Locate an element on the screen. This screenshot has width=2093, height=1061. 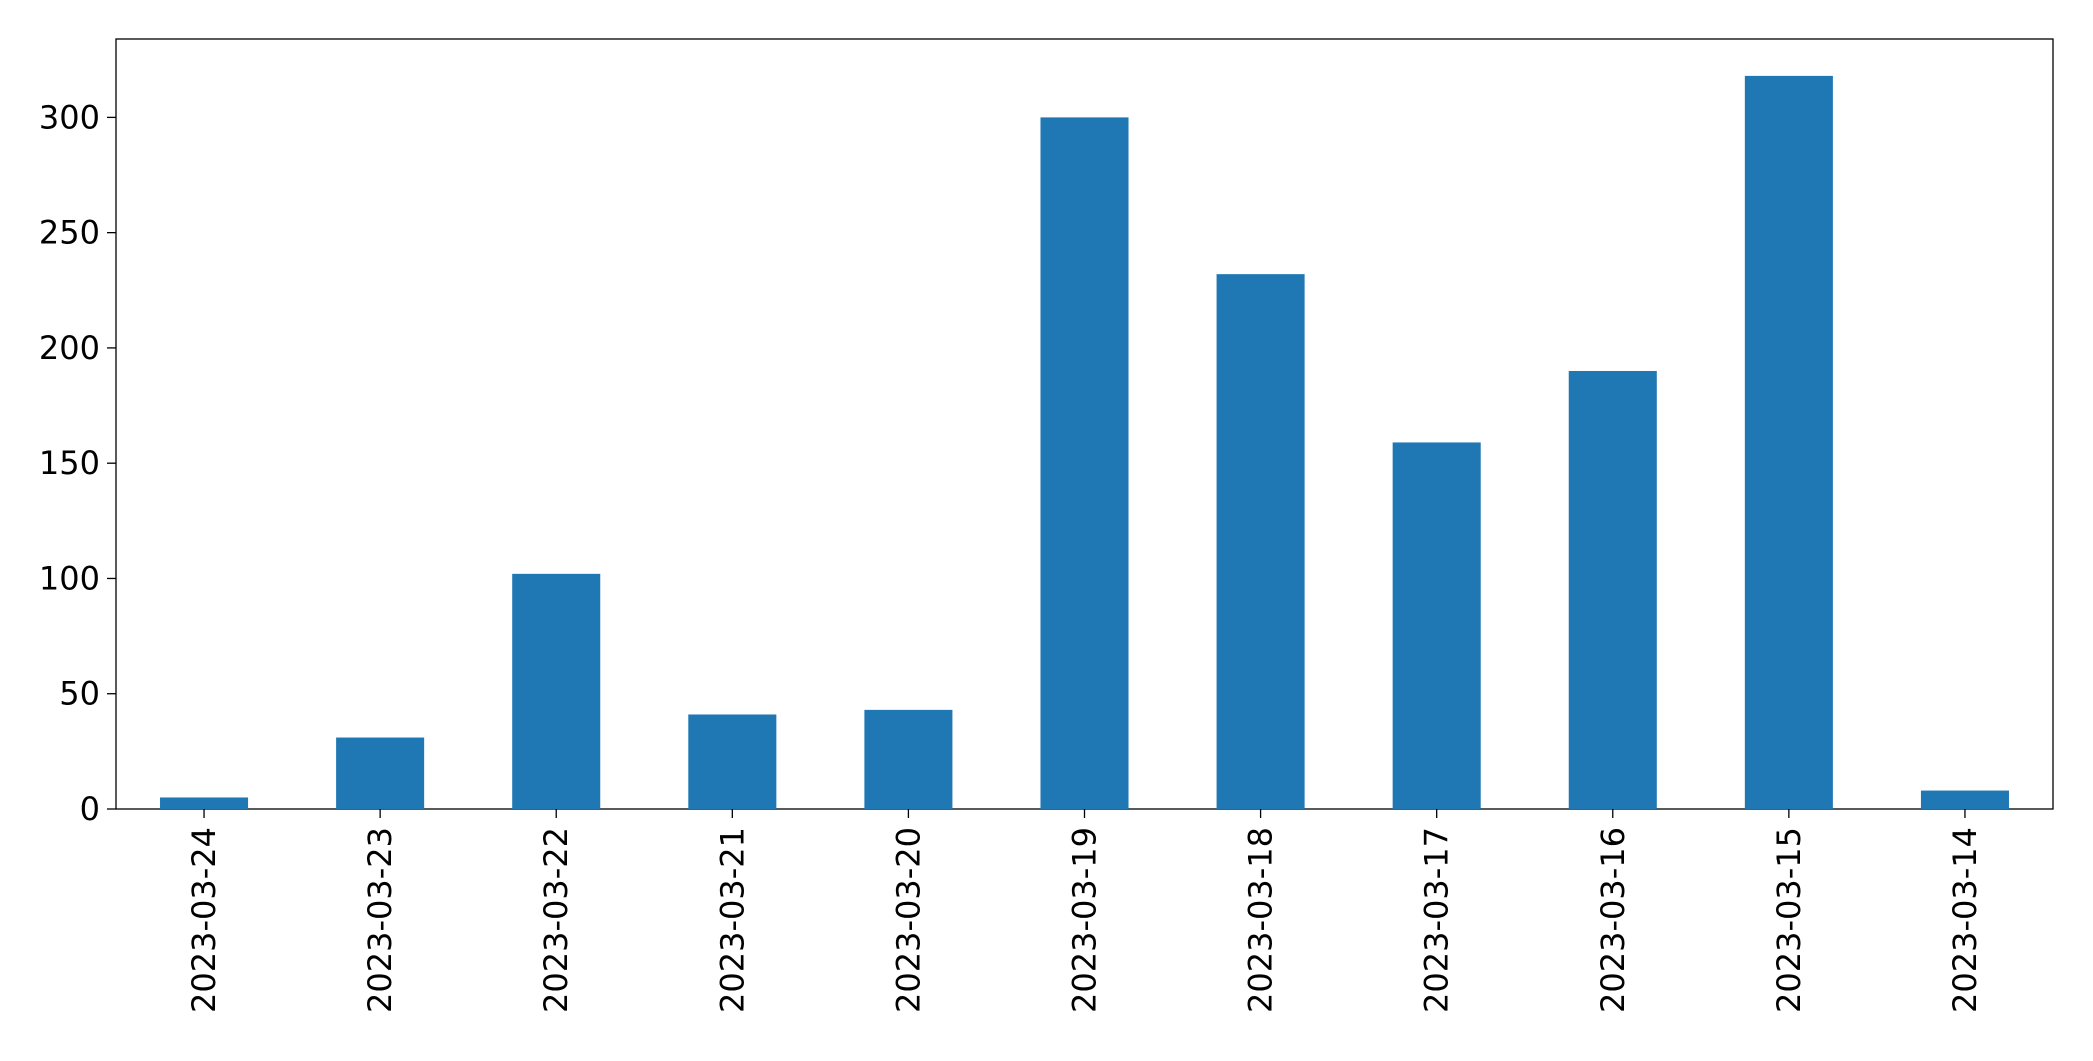
y-tick-label: 200 is located at coordinates (69, 348).